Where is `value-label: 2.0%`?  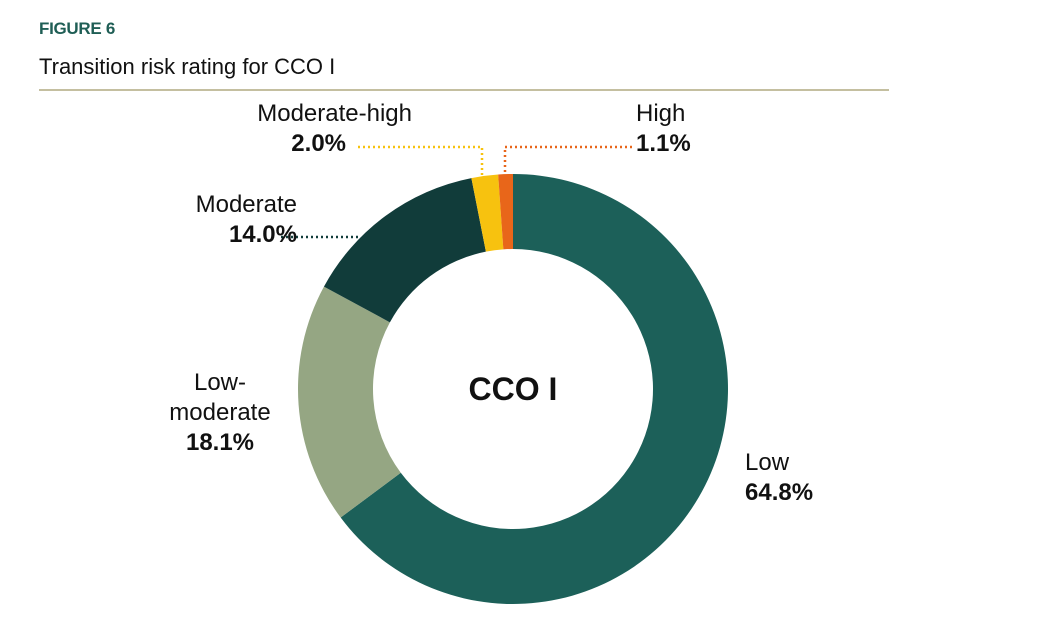
value-label: 2.0% is located at coordinates (318, 143).